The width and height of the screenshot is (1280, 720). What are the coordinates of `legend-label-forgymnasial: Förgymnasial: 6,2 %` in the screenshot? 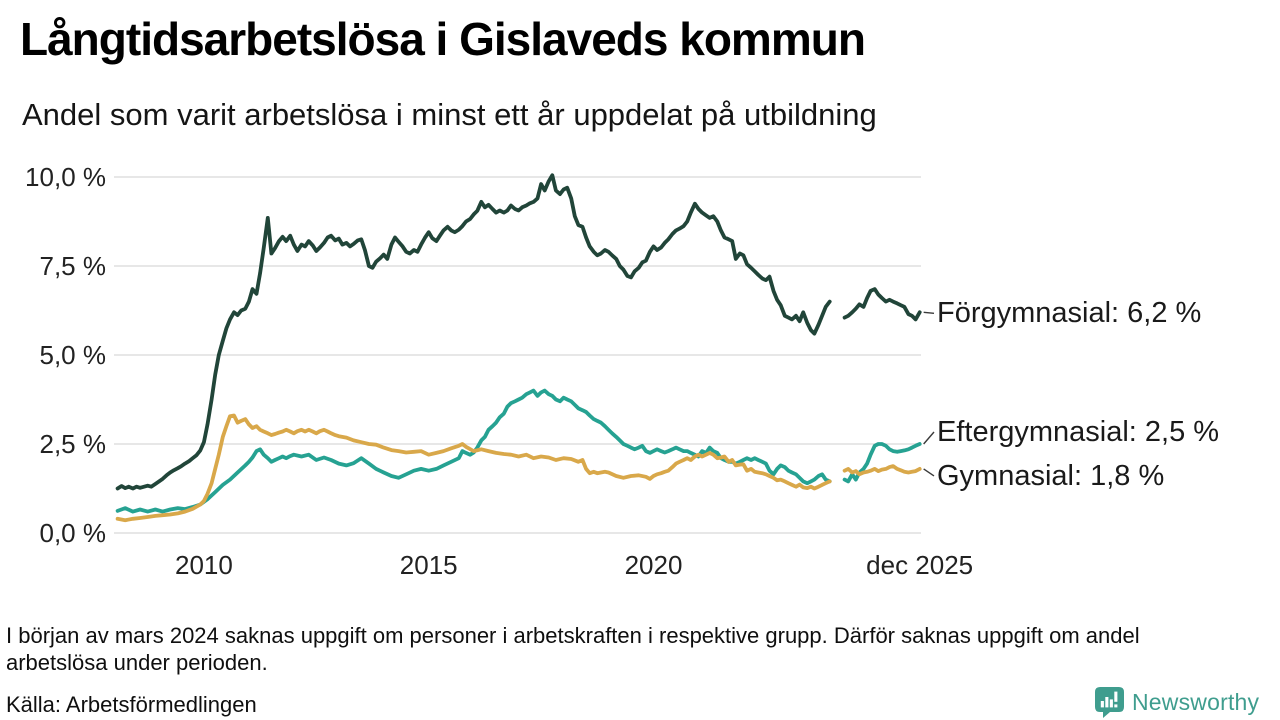 It's located at (1069, 313).